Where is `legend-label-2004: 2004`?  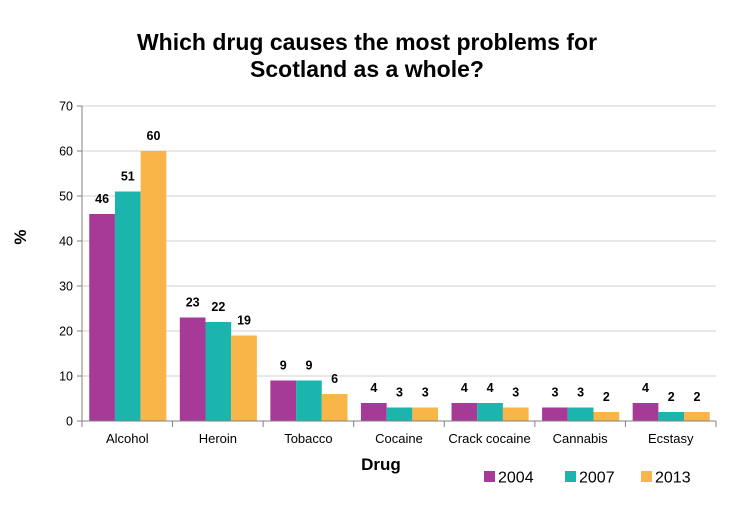
legend-label-2004: 2004 is located at coordinates (516, 478).